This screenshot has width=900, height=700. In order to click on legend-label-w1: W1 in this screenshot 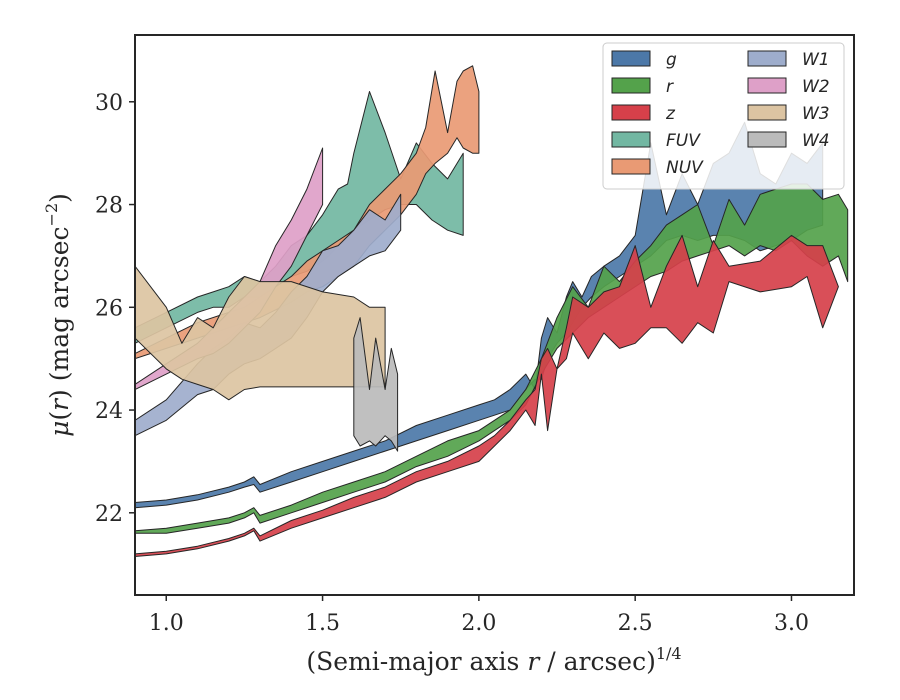, I will do `click(816, 60)`.